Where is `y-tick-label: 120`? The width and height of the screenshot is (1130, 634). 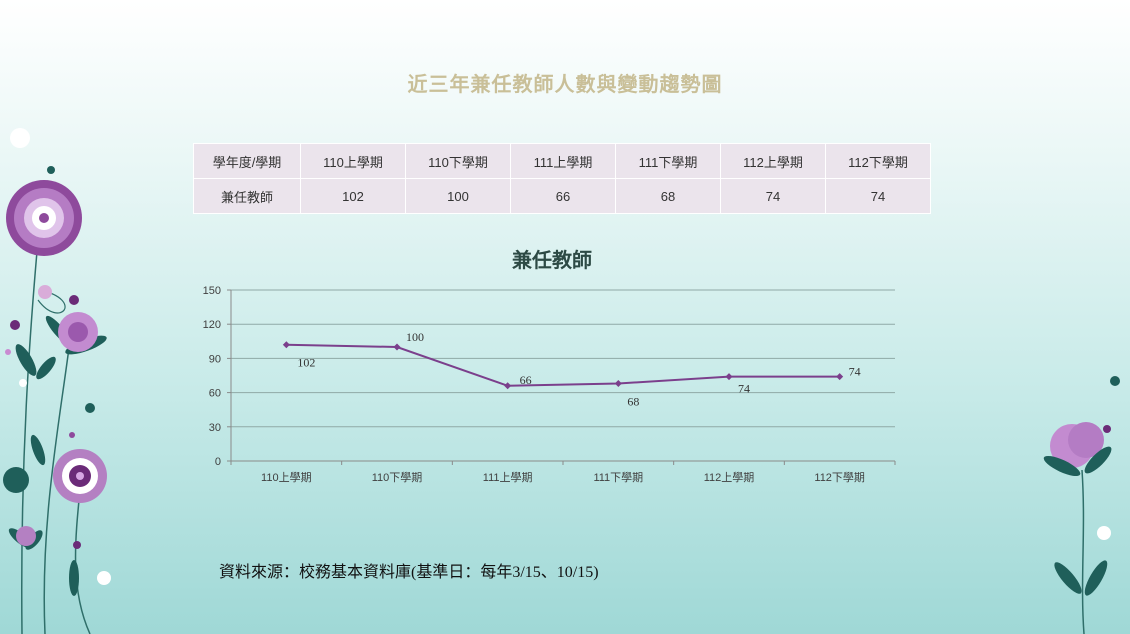 y-tick-label: 120 is located at coordinates (212, 325).